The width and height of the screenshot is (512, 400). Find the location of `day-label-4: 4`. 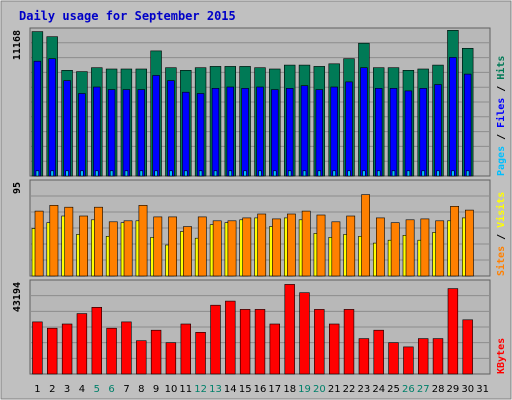

day-label-4: 4 is located at coordinates (82, 389).